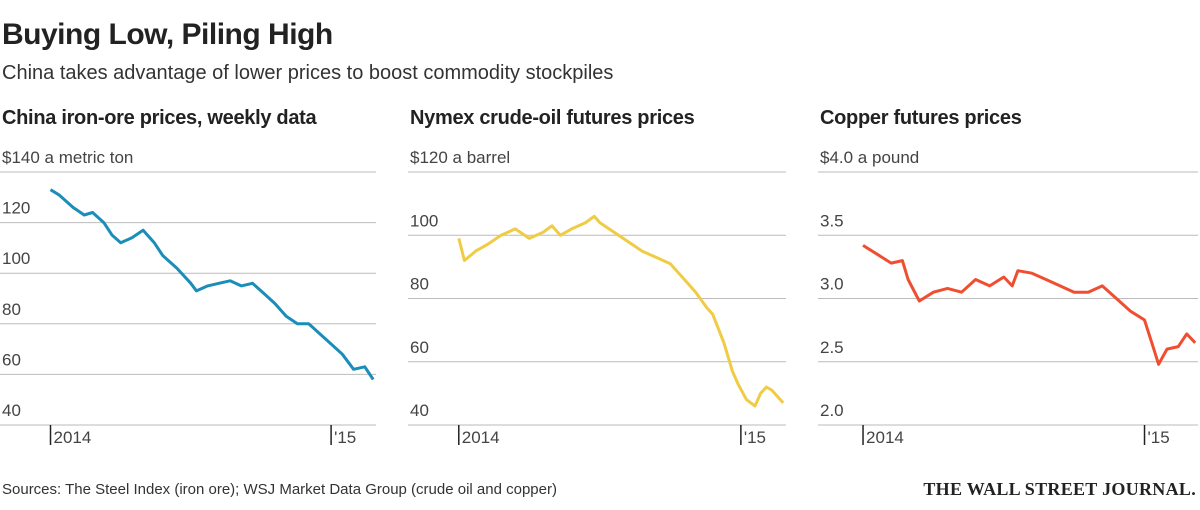 The width and height of the screenshot is (1200, 510). What do you see at coordinates (16, 208) in the screenshot?
I see `y-tick-label: 120` at bounding box center [16, 208].